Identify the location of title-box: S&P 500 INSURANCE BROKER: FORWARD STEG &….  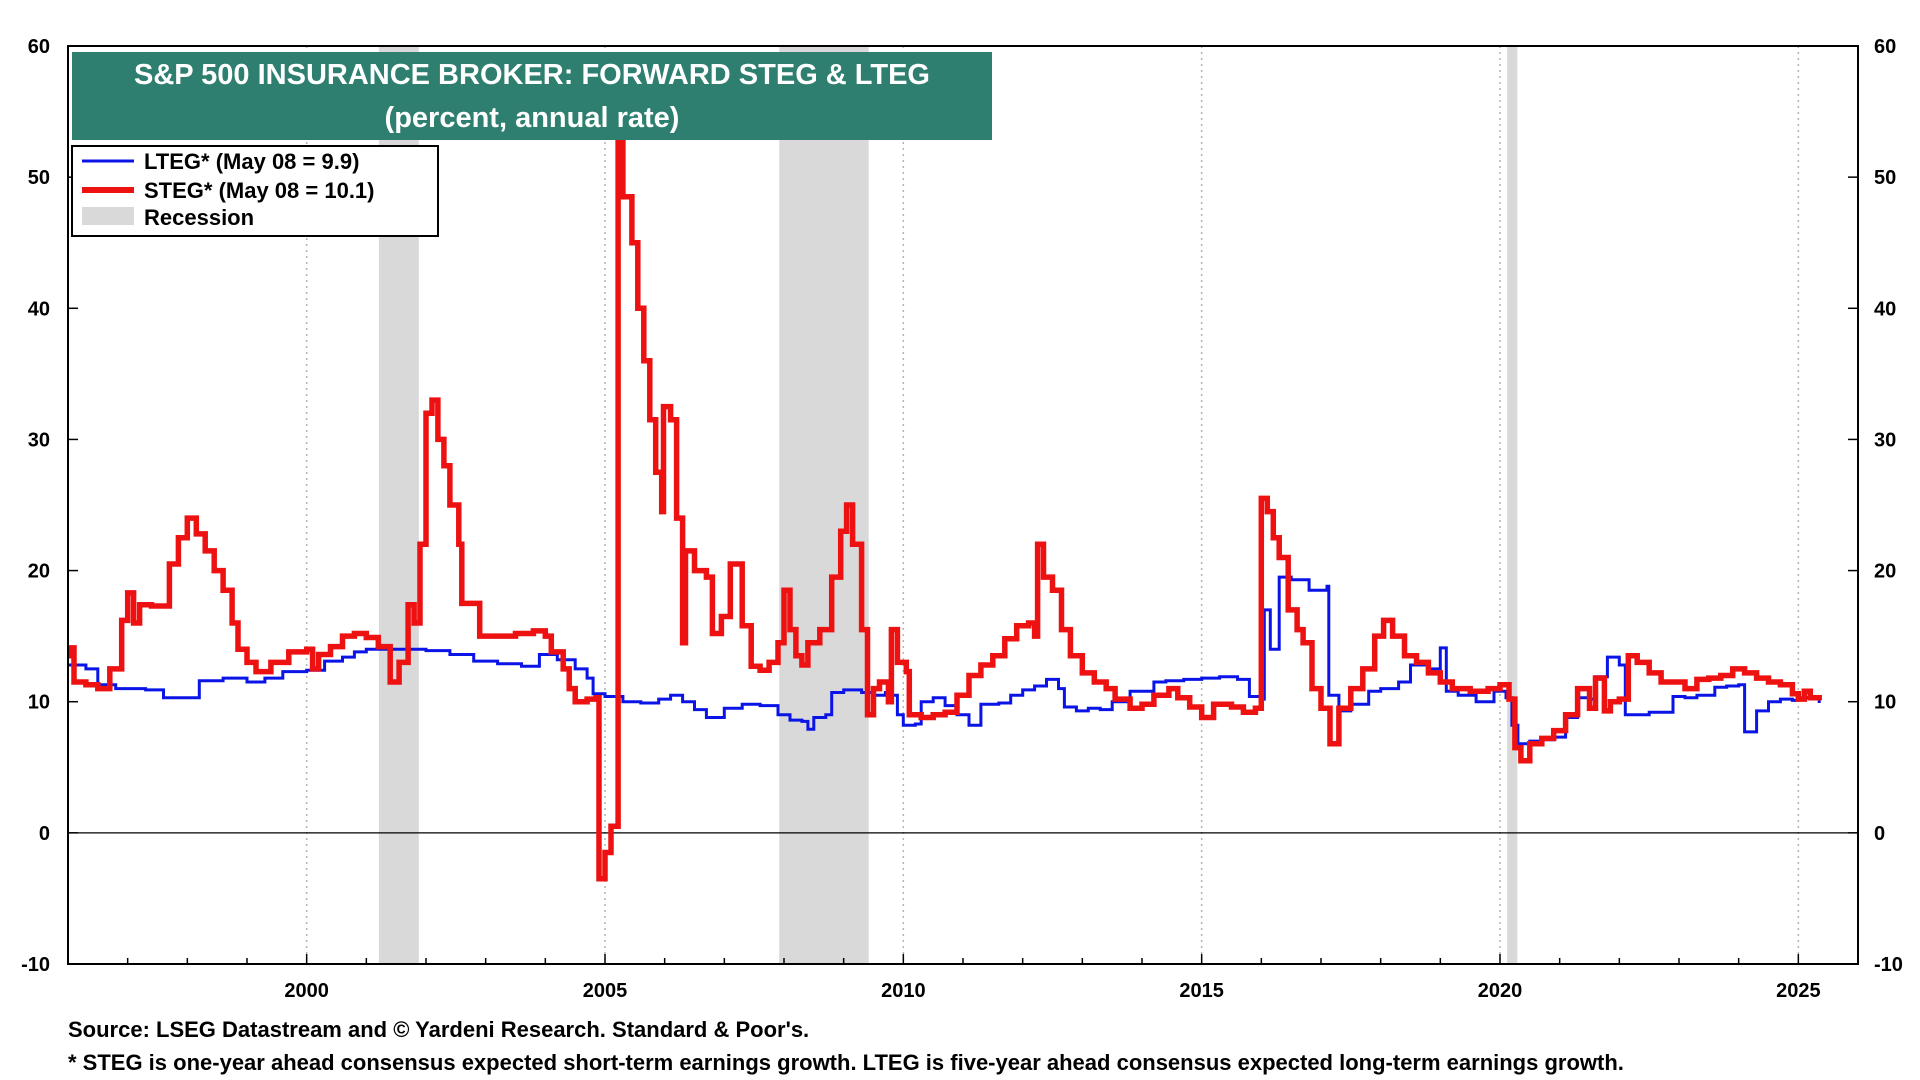
(532, 96).